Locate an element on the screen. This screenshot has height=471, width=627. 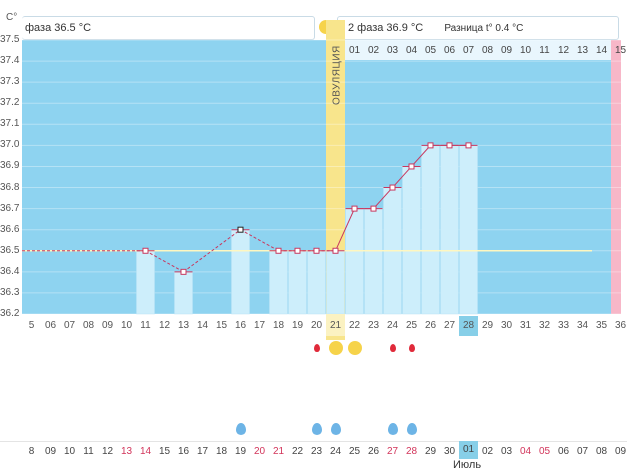
calendar-day: 13 is located at coordinates (126, 451).